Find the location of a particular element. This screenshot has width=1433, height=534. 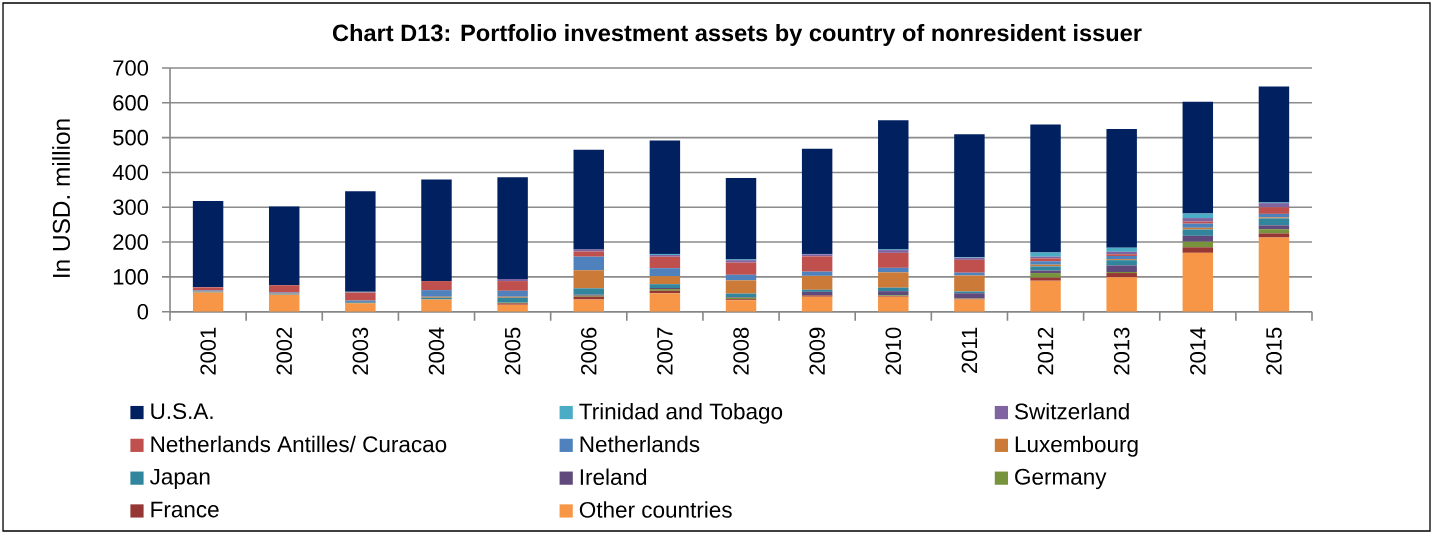

x-tick-label: 2014 is located at coordinates (1198, 351).